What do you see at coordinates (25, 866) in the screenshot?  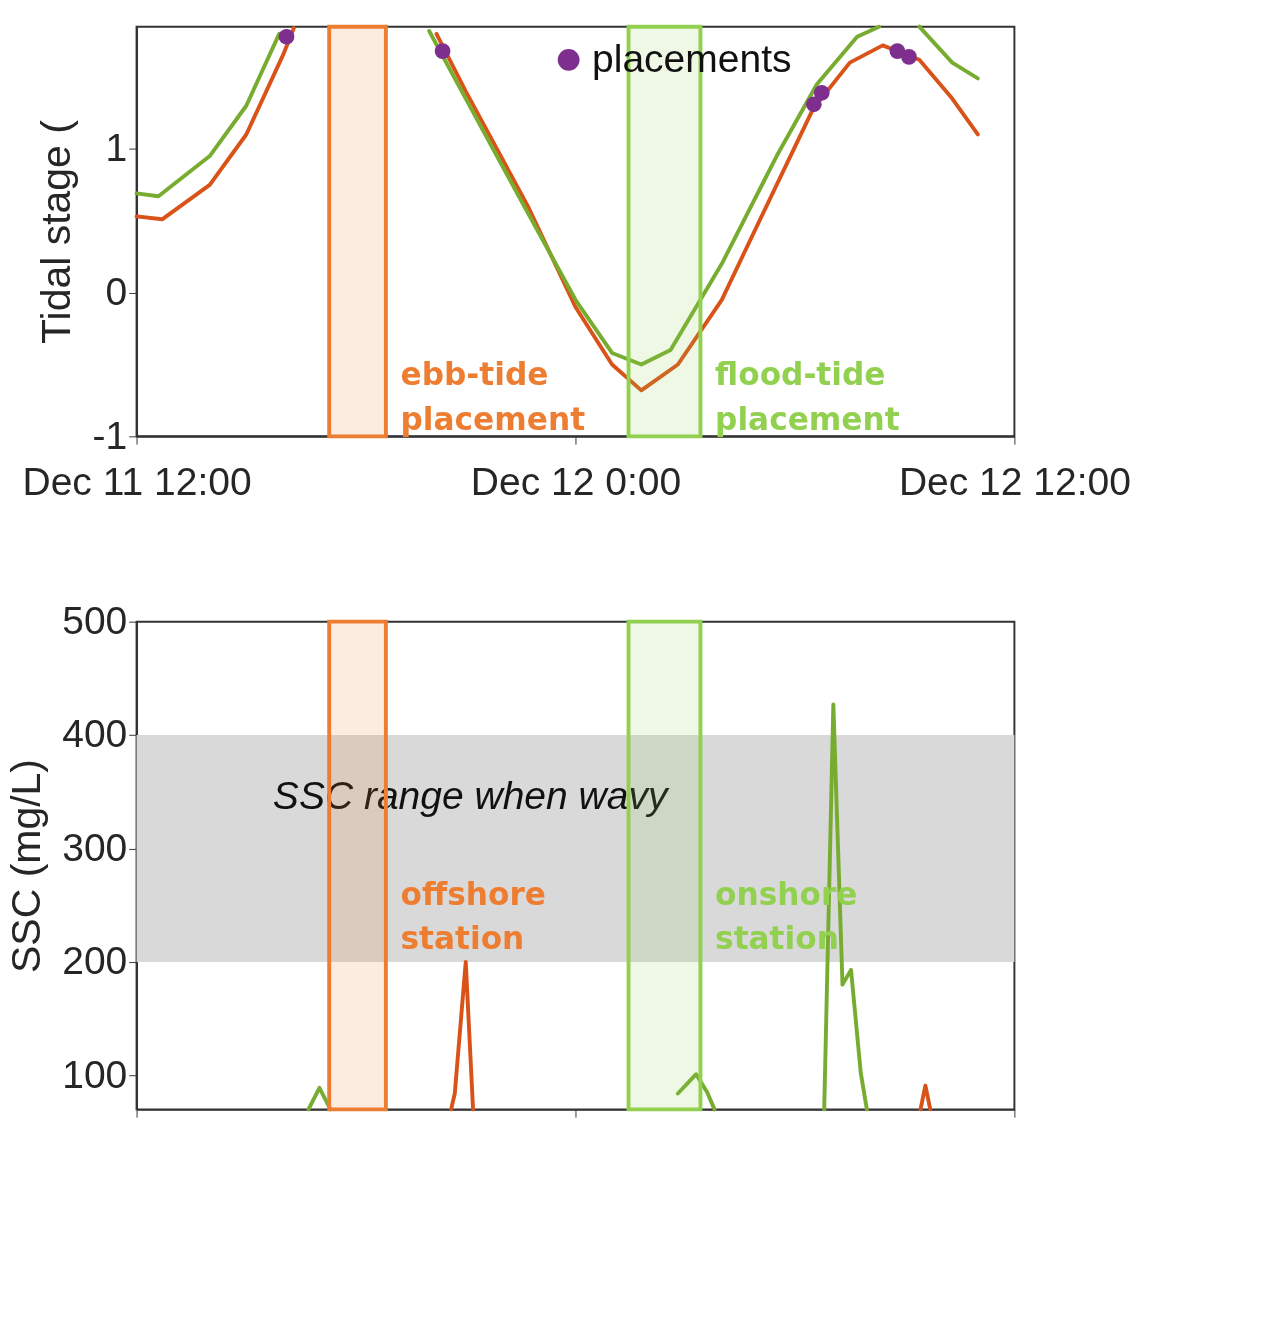 I see `y-axis-title: SSC (mg/L)` at bounding box center [25, 866].